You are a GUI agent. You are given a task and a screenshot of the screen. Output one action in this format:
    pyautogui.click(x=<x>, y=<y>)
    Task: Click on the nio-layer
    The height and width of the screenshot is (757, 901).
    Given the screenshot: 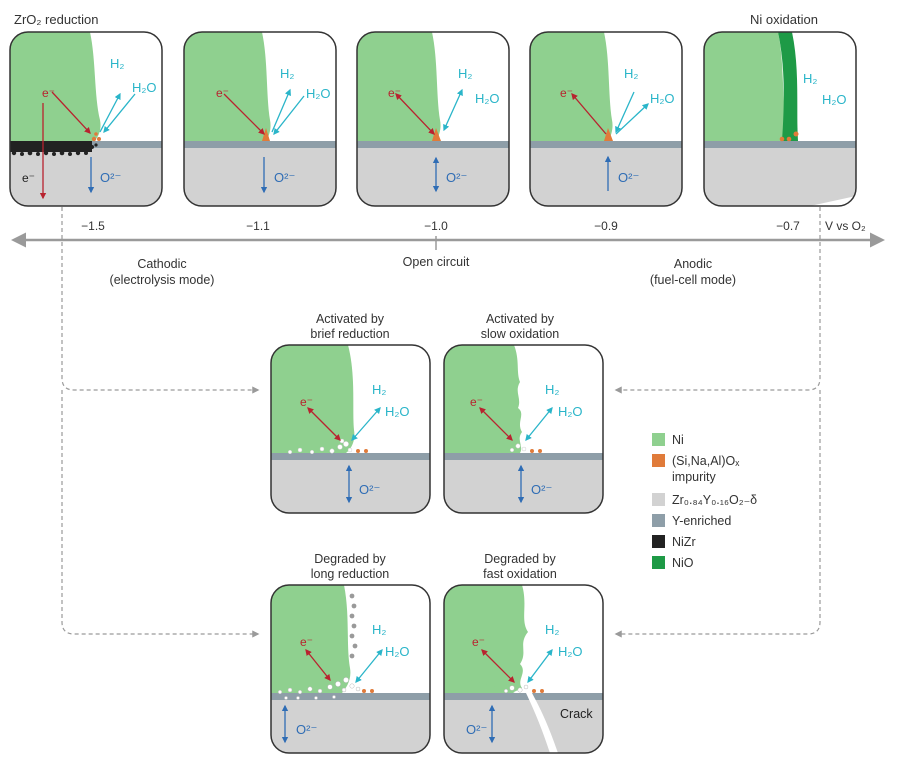 What is the action you would take?
    pyautogui.click(x=788, y=86)
    